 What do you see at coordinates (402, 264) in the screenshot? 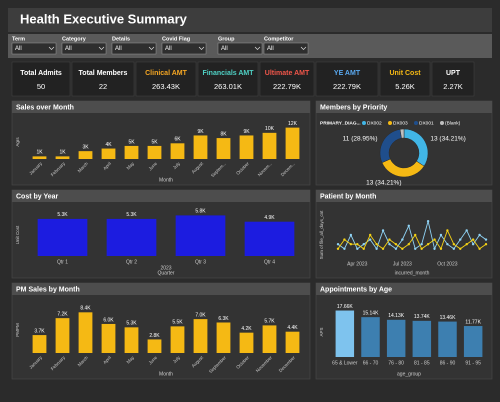
I see `x-tick-label: Jul 2023` at bounding box center [402, 264].